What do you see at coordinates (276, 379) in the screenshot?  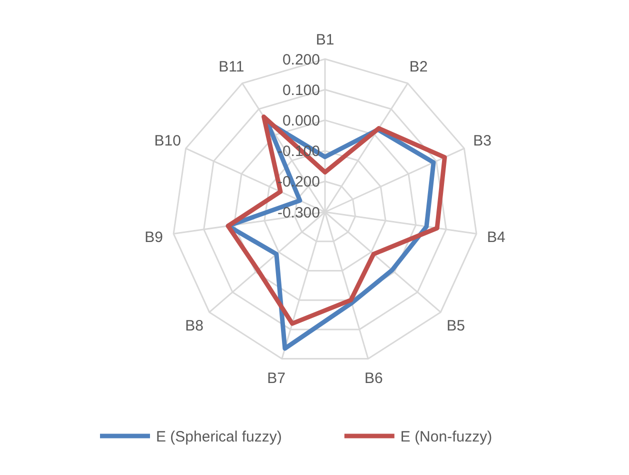 I see `spoke-label: B7` at bounding box center [276, 379].